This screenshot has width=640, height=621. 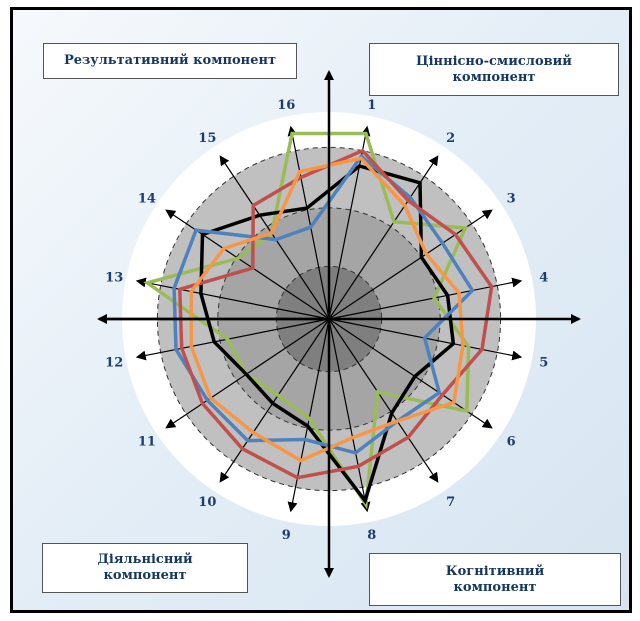 I want to click on component-box-value: Ціннісно-смисловий компонент, so click(x=494, y=69).